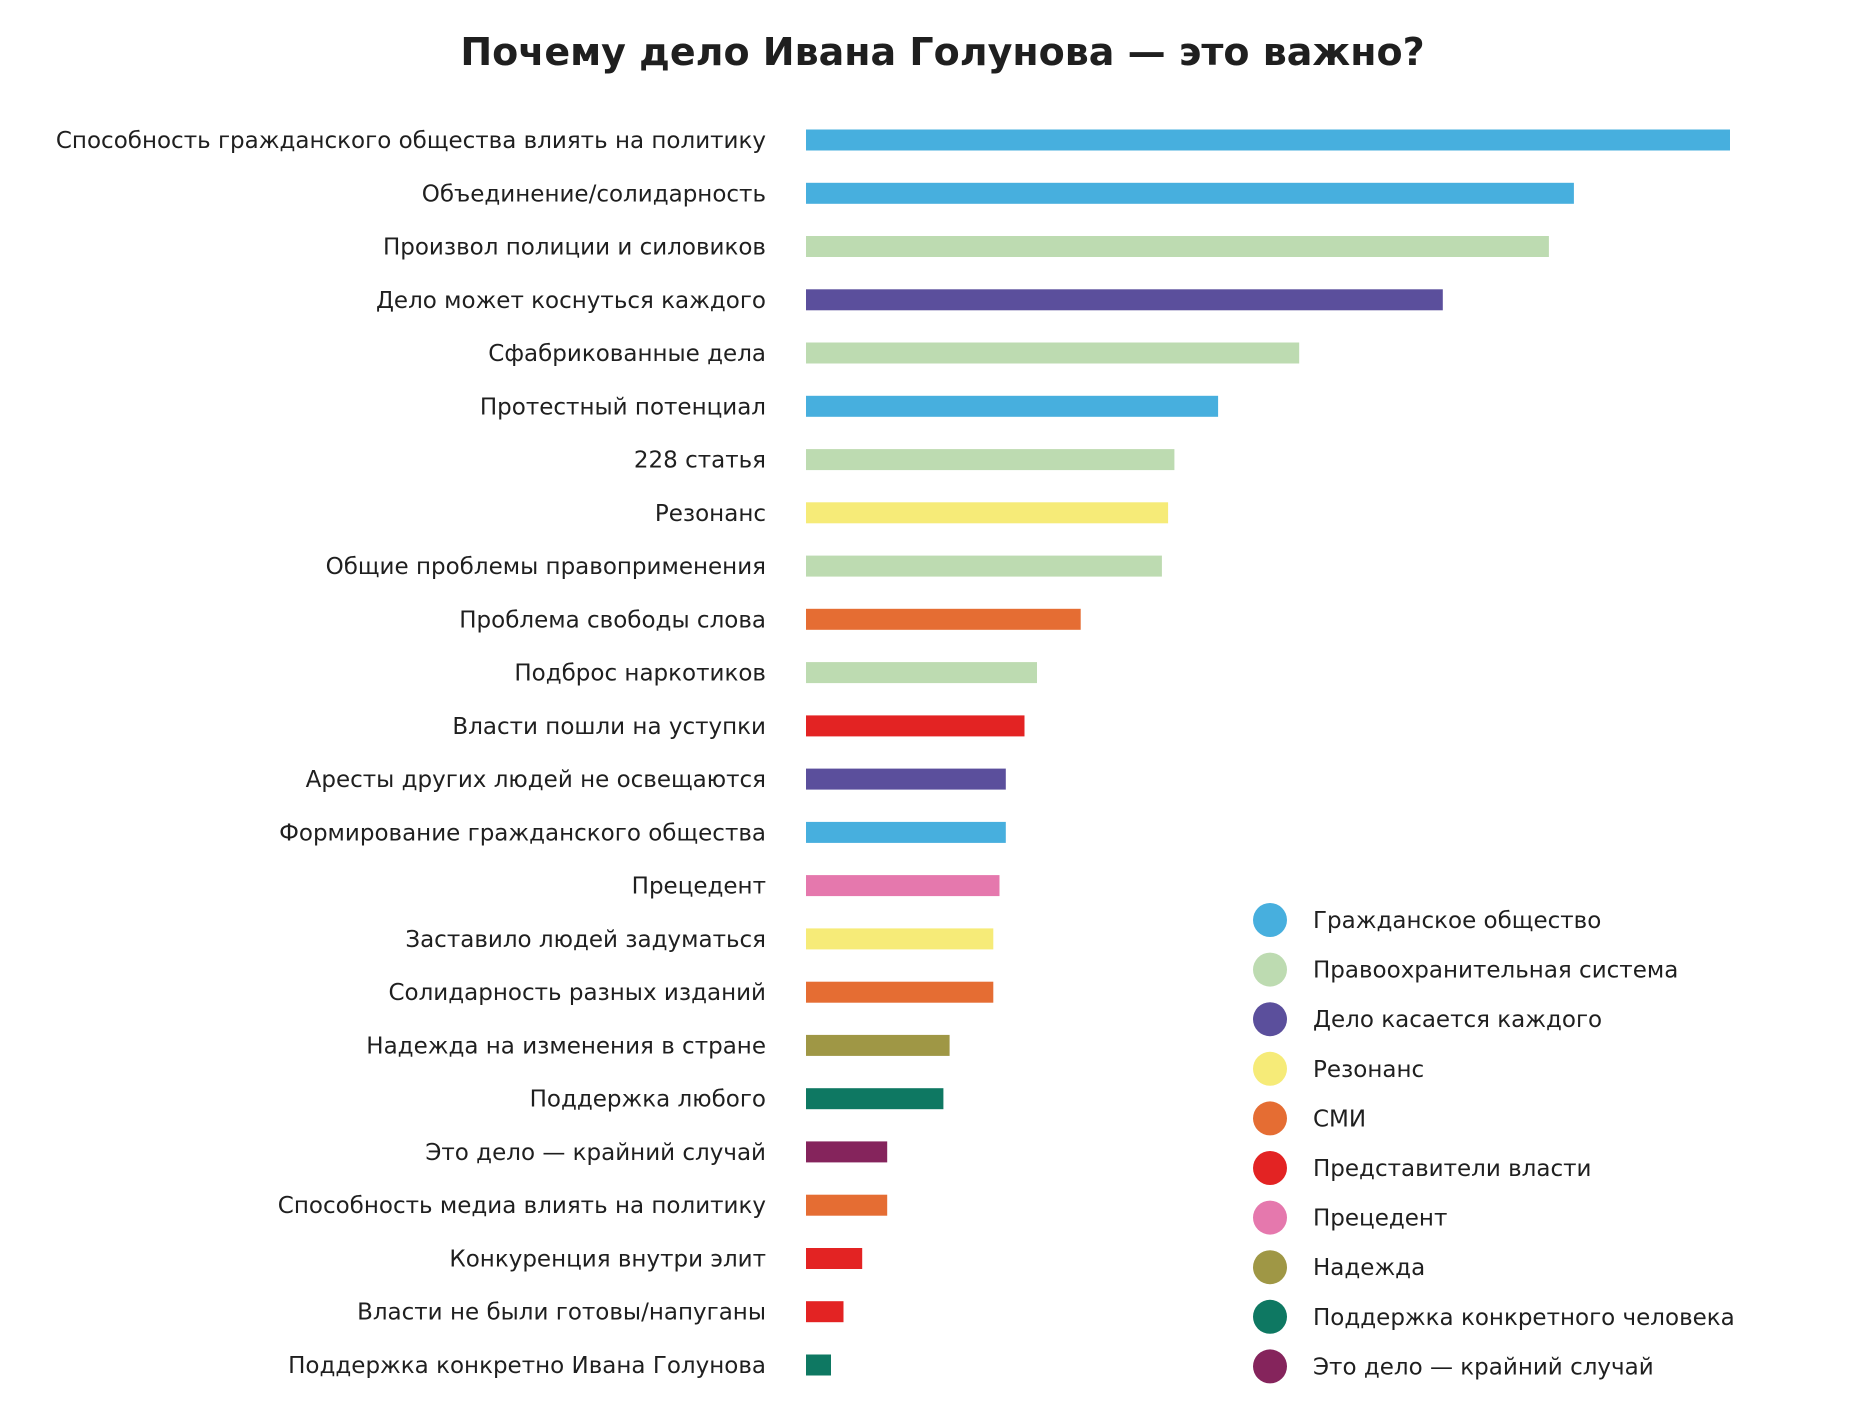 This screenshot has height=1426, width=1875. What do you see at coordinates (1452, 1169) in the screenshot?
I see `legend-label: Представители власти` at bounding box center [1452, 1169].